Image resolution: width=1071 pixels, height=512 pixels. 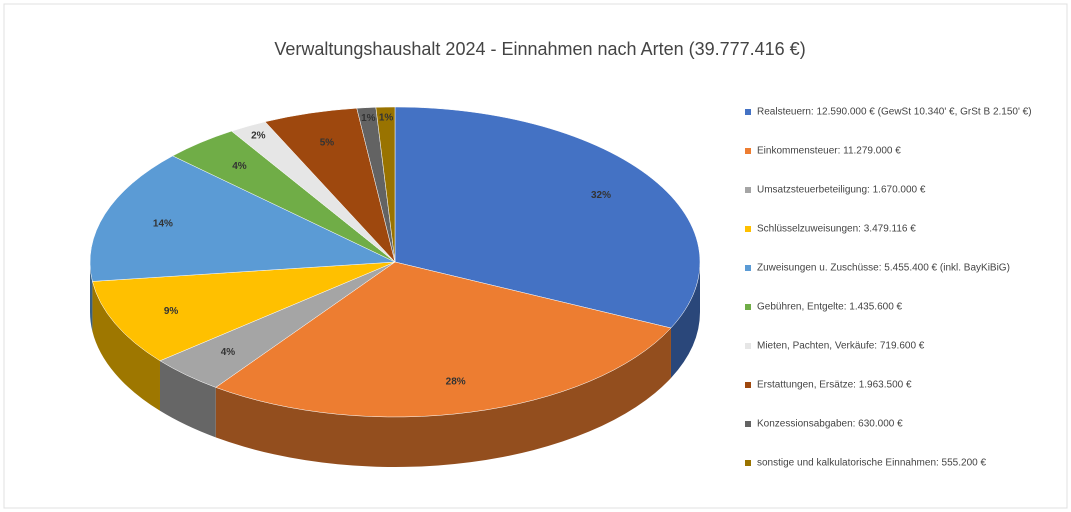 What do you see at coordinates (834, 385) in the screenshot?
I see `legend-label: Erstattungen, Ersätze: 1.963.500 €` at bounding box center [834, 385].